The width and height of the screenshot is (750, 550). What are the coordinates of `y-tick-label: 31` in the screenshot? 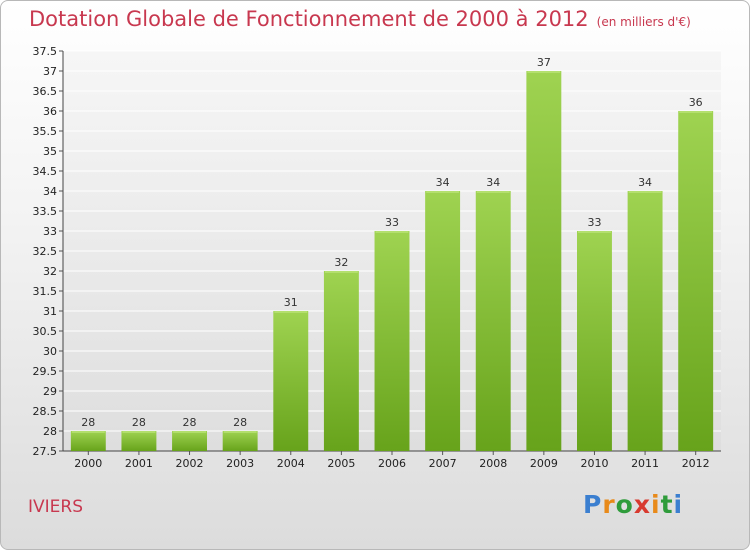 It's located at (50, 311).